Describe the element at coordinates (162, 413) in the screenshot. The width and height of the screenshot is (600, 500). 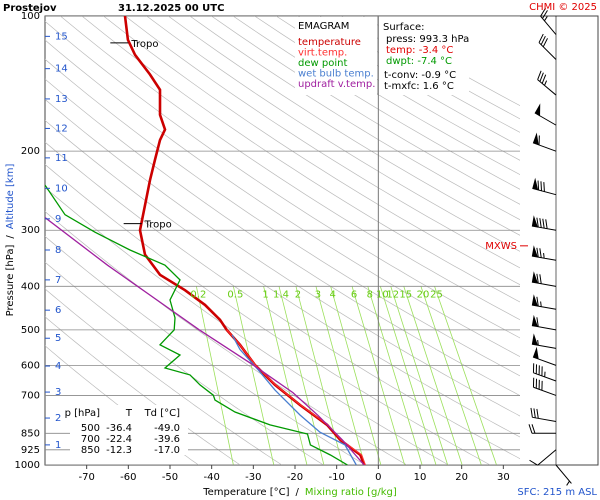
I see `table-header: Td [°C]` at that location.